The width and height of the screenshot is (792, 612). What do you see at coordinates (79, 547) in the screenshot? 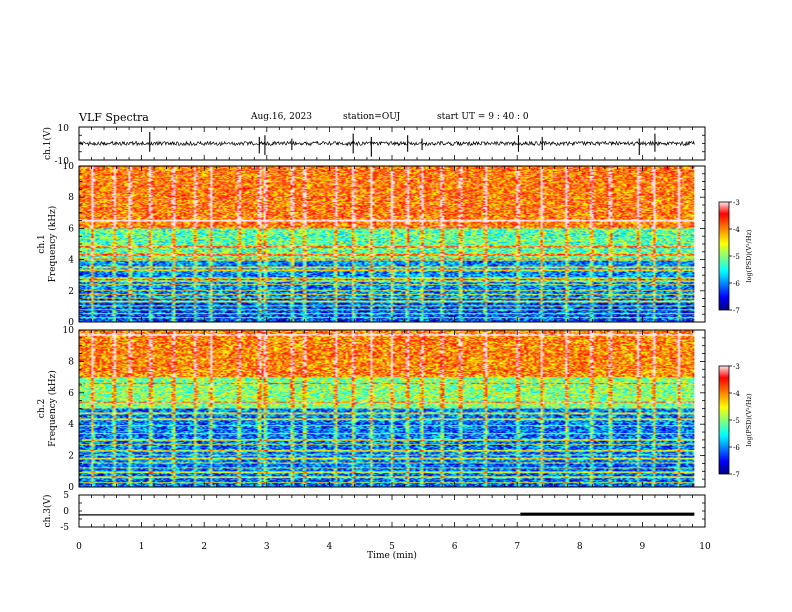
I see `x-tick-label: 0` at bounding box center [79, 547].